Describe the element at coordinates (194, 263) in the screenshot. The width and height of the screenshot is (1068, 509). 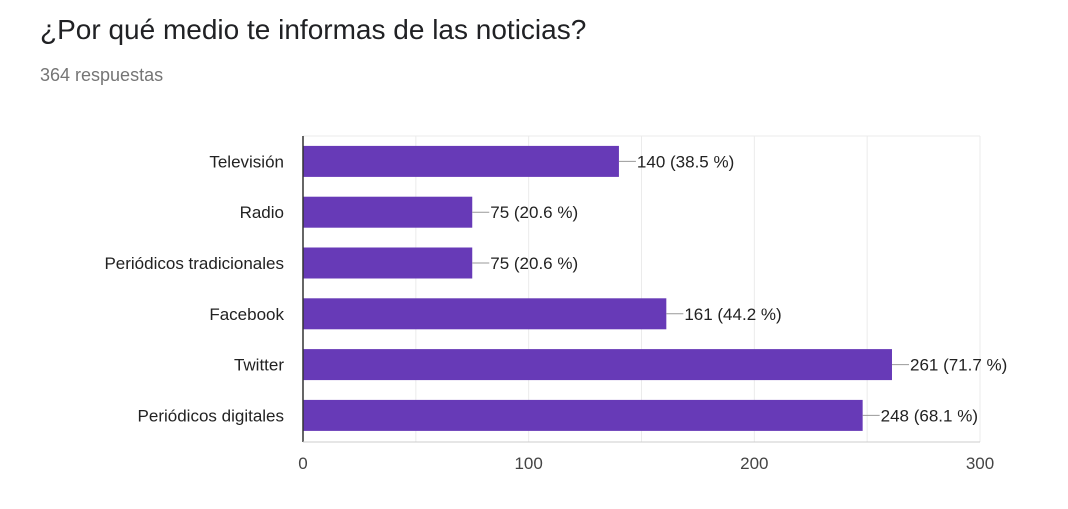
I see `category-label: Periódicos tradicionales` at that location.